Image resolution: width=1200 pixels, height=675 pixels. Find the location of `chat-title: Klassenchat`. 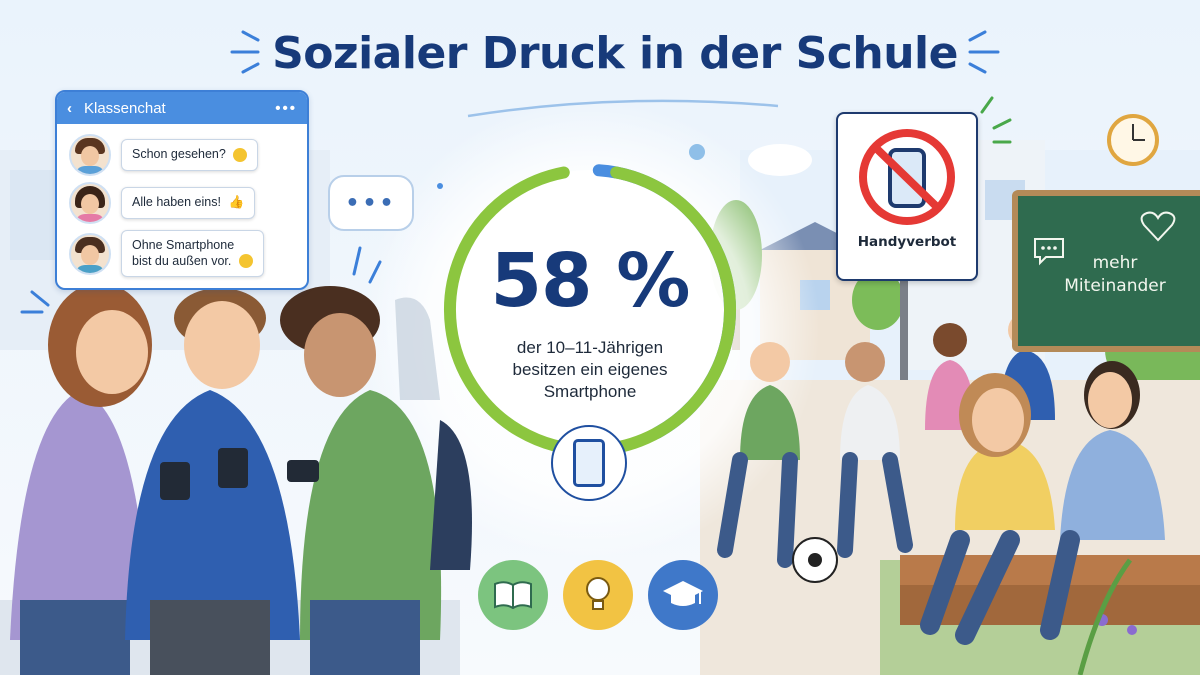

chat-title: Klassenchat is located at coordinates (125, 108).